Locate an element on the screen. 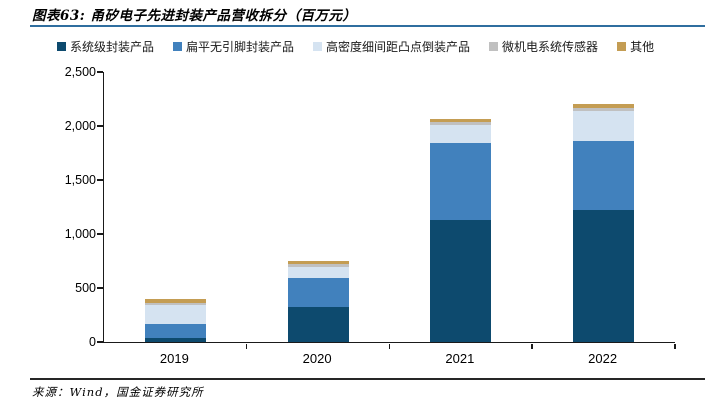  page-title: 图表63: 甬矽电子先进封装产品营收拆分（百万元） is located at coordinates (194, 16).